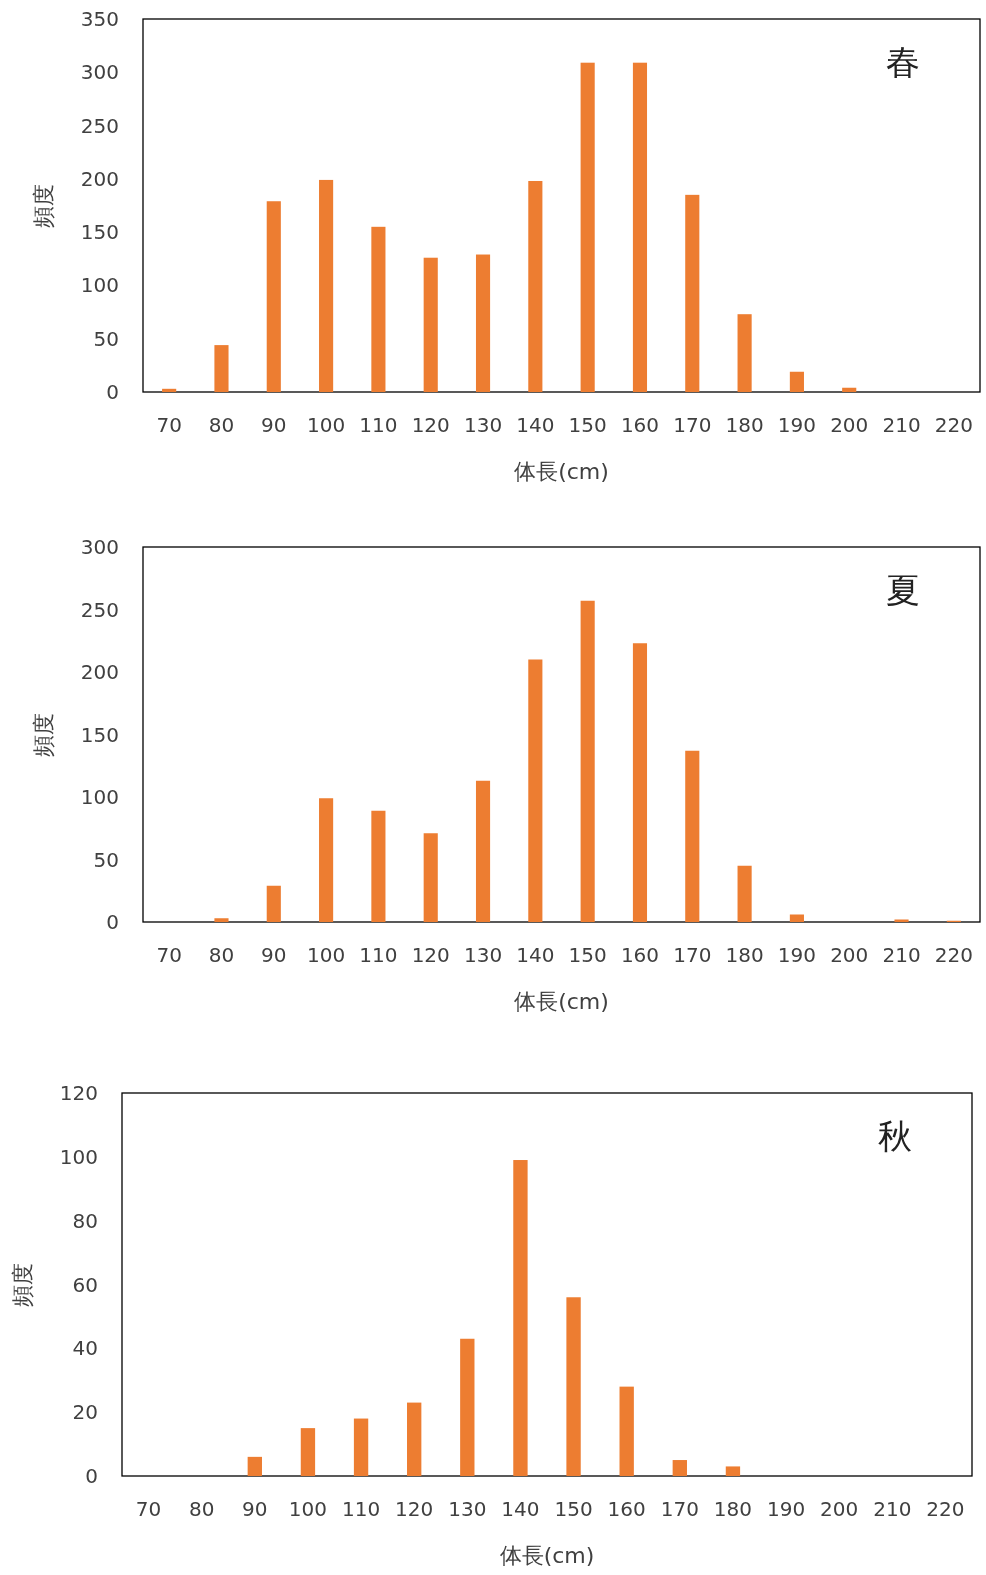 This screenshot has width=986, height=1575. What do you see at coordinates (78, 1093) in the screenshot?
I see `y-tick-label: 120` at bounding box center [78, 1093].